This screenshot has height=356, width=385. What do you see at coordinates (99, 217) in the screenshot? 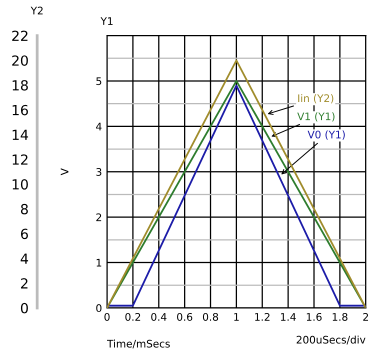
I see `y-tick-label: 2` at bounding box center [99, 217].